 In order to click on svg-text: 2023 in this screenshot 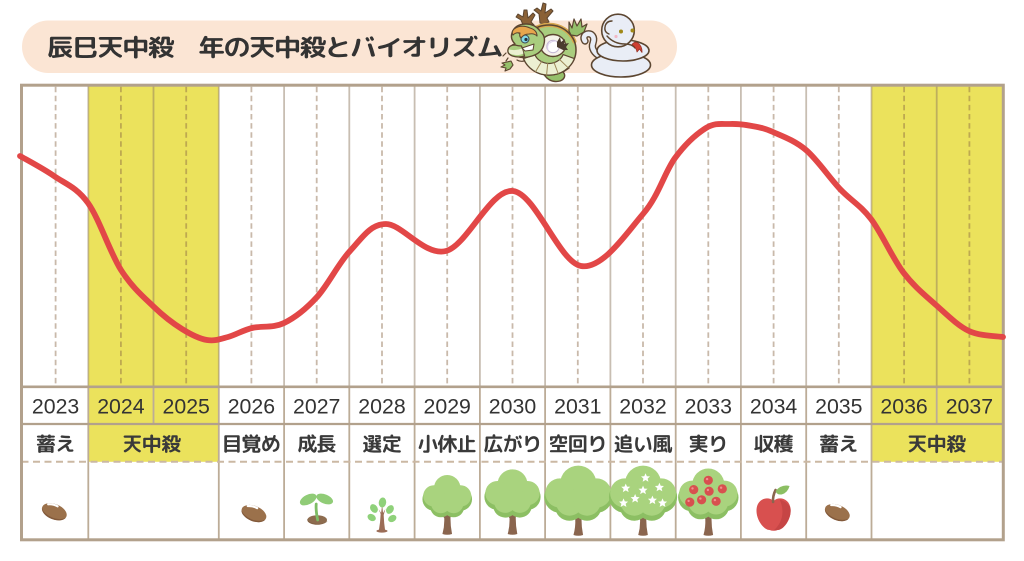, I will do `click(55, 407)`.